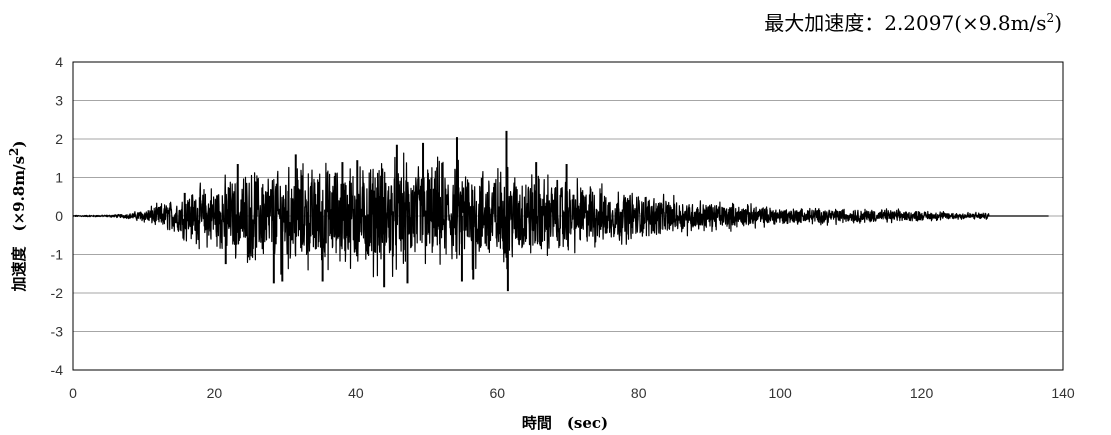  What do you see at coordinates (57, 255) in the screenshot?
I see `y-tick-label: -1` at bounding box center [57, 255].